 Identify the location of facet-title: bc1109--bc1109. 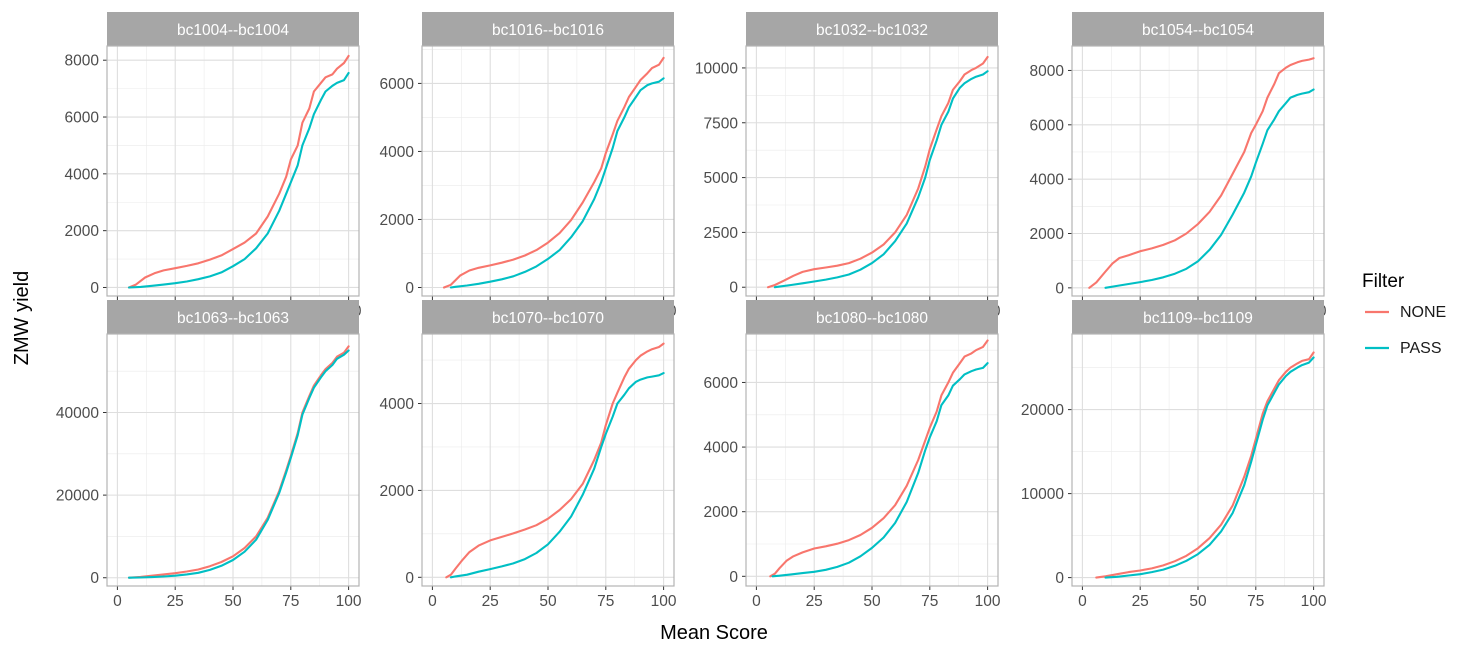
(1198, 318).